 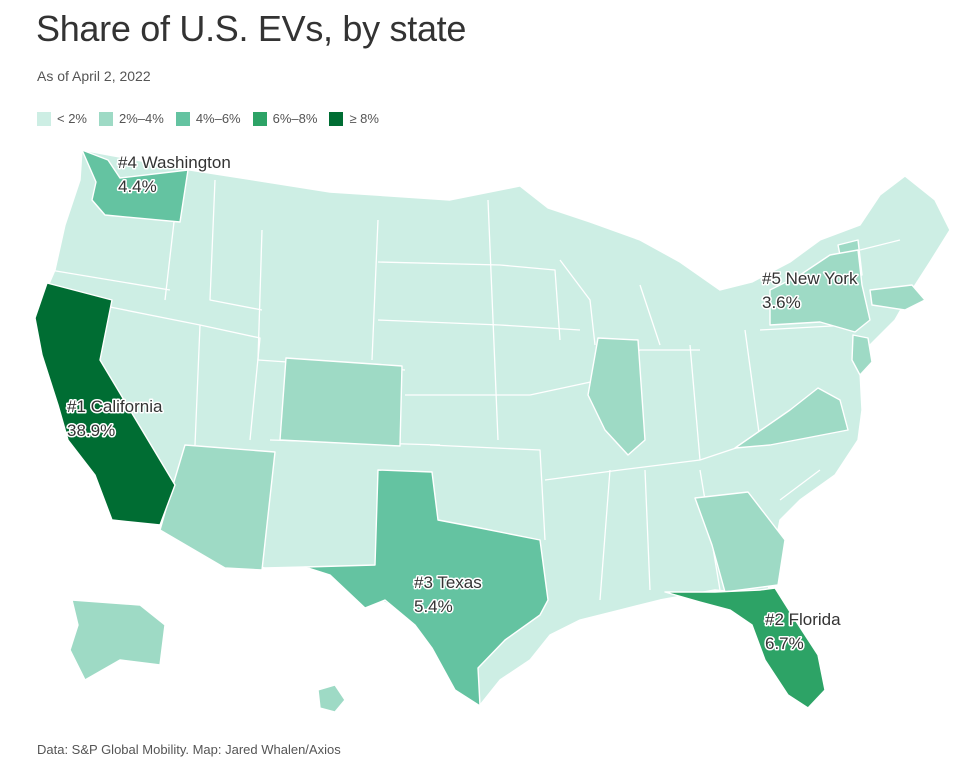 What do you see at coordinates (897, 297) in the screenshot?
I see `state-massachusetts` at bounding box center [897, 297].